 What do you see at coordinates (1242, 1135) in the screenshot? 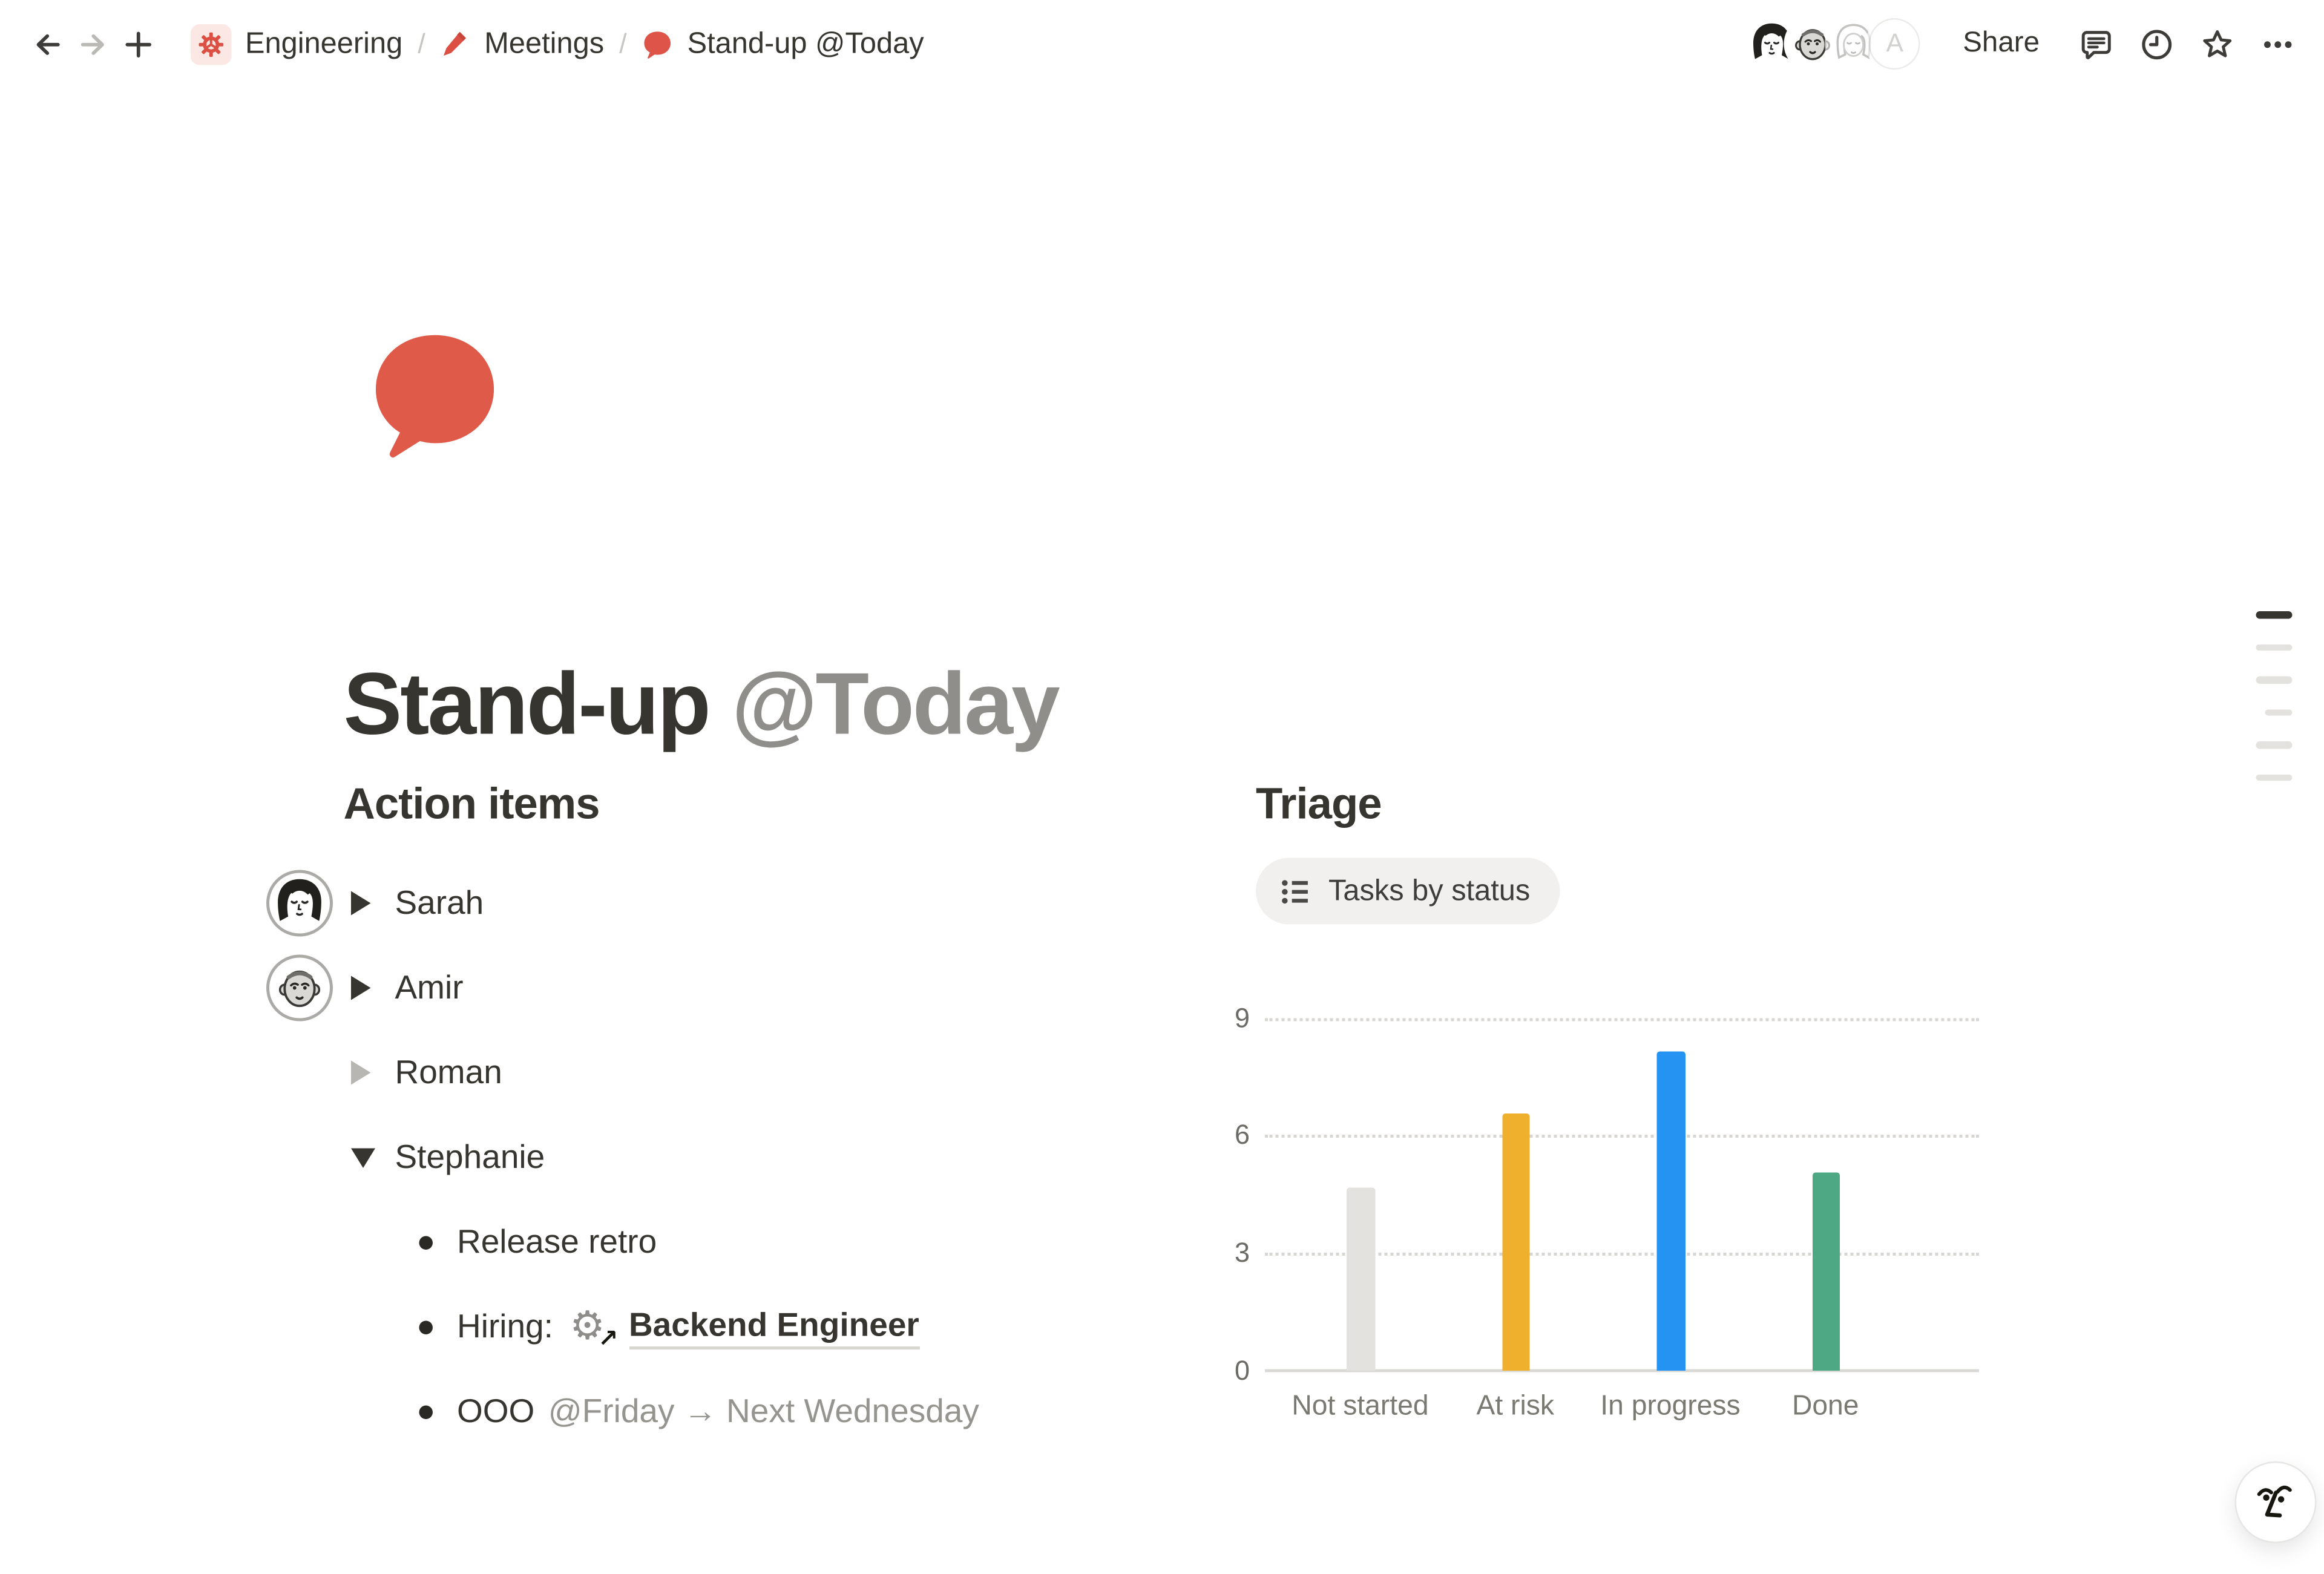
I see `y-tick-6: 6` at bounding box center [1242, 1135].